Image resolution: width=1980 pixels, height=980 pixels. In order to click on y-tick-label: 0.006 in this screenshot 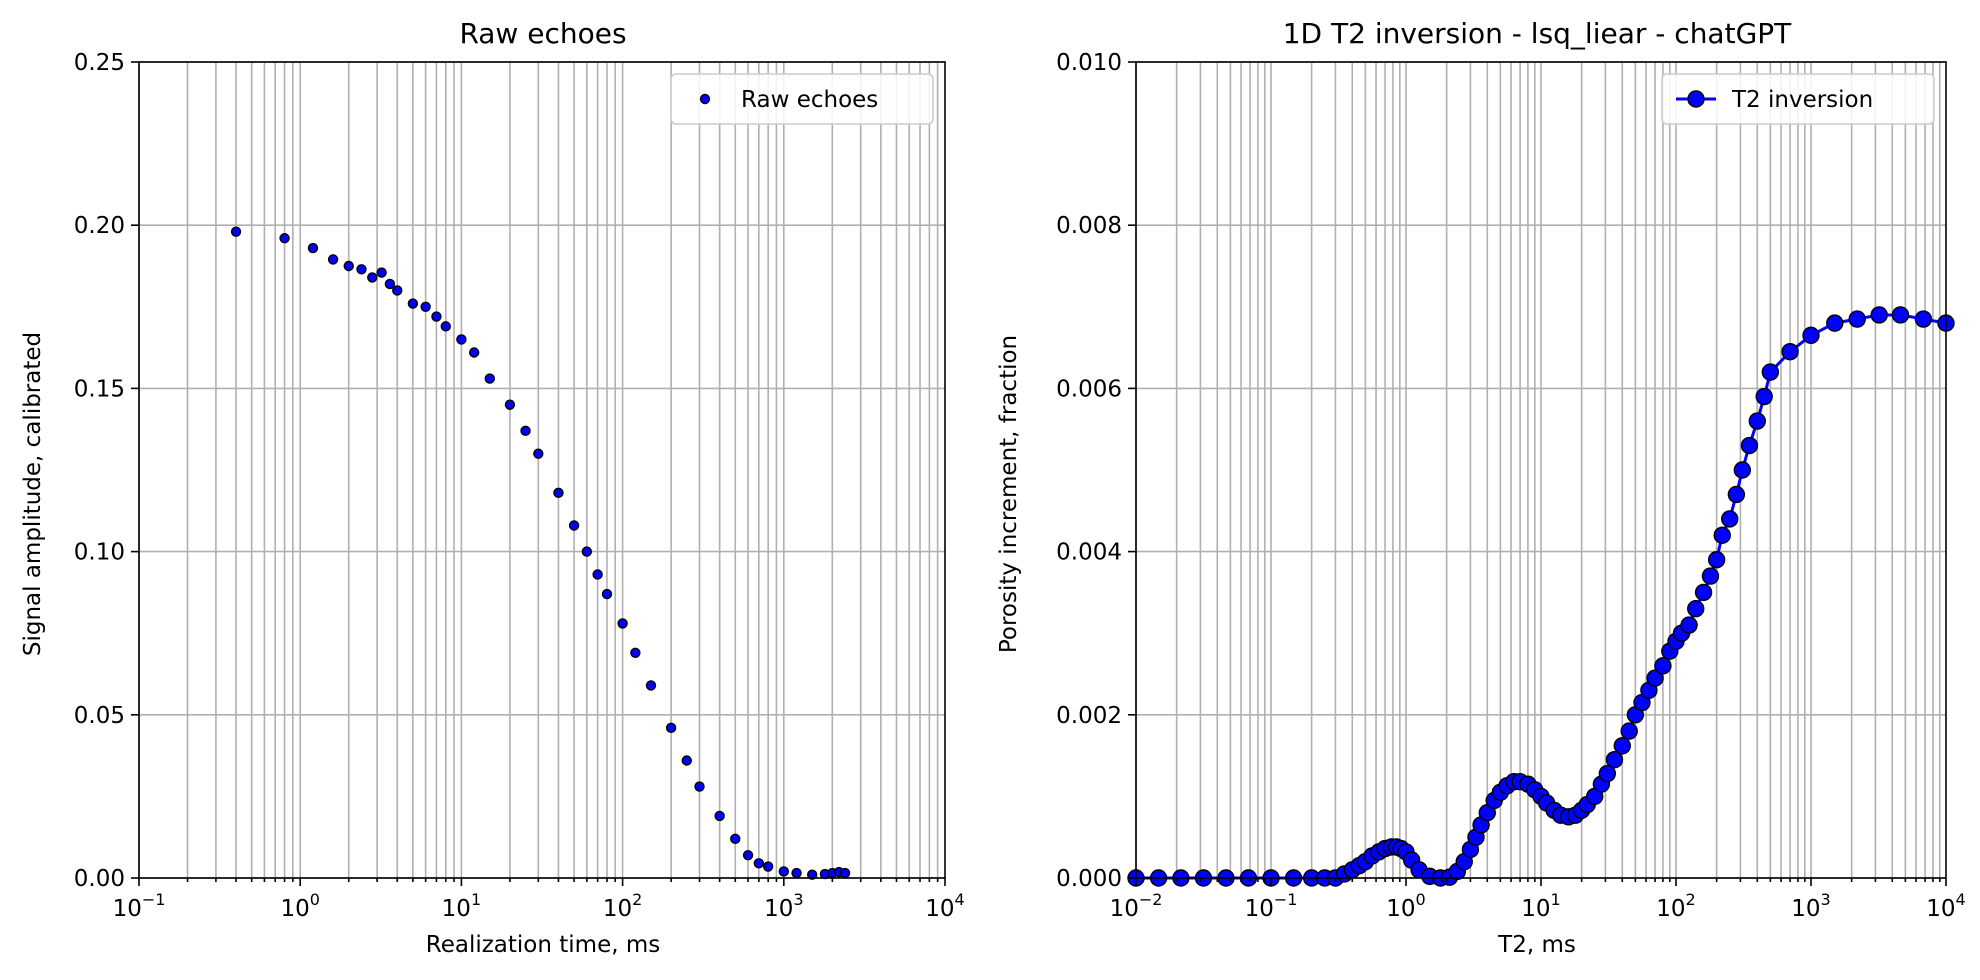, I will do `click(1089, 389)`.